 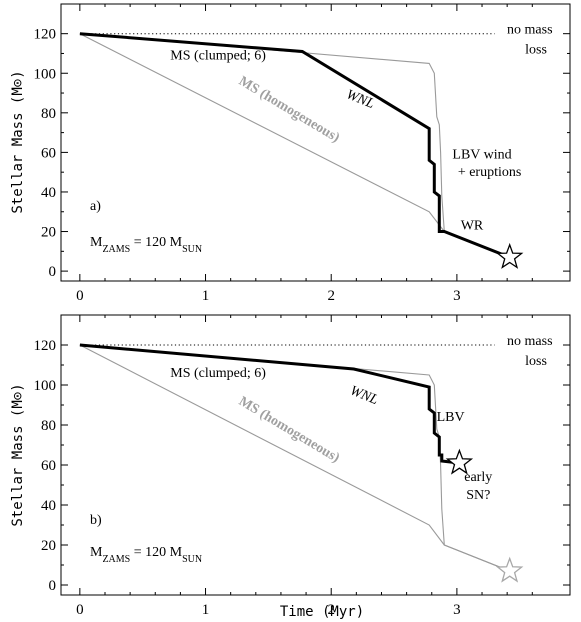 What do you see at coordinates (45, 386) in the screenshot?
I see `y-tick-label-b-5: 100` at bounding box center [45, 386].